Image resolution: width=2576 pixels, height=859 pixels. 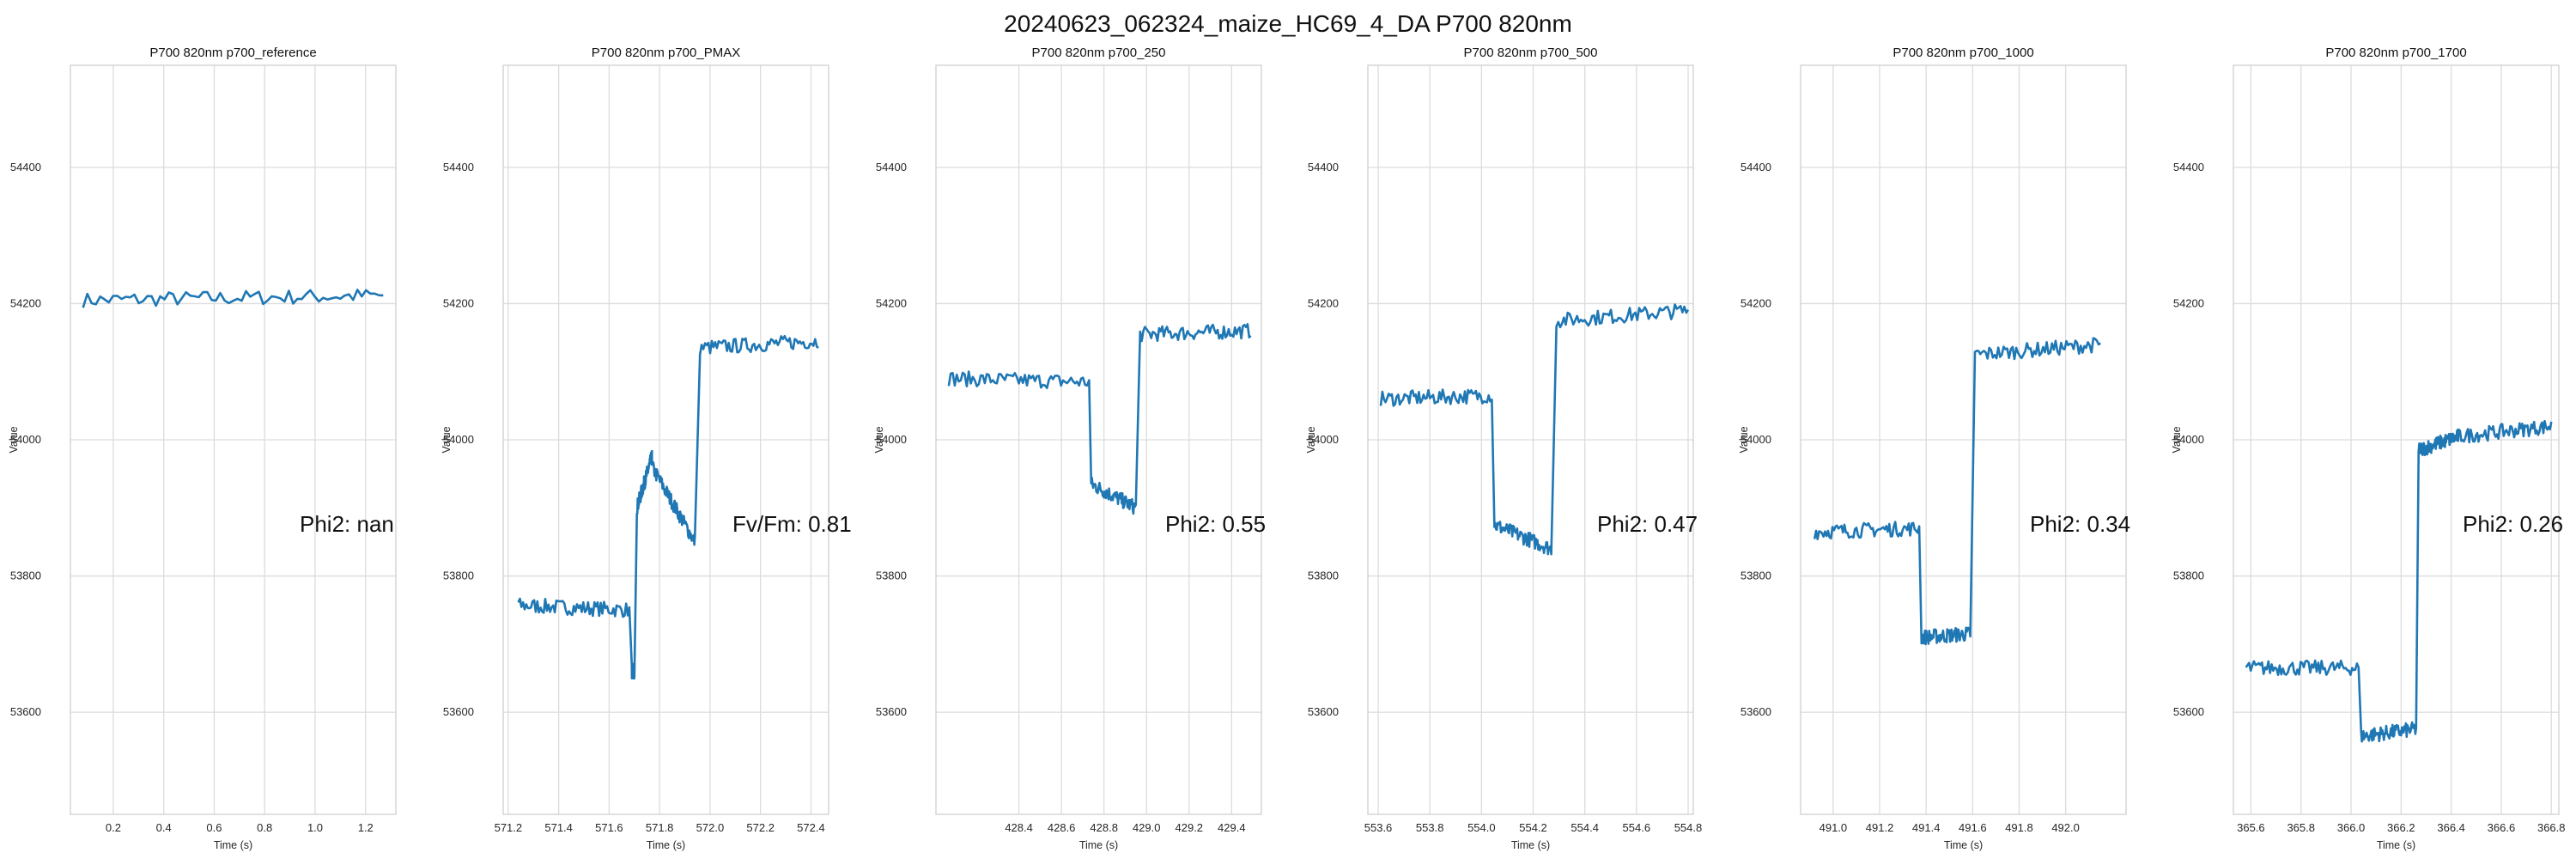 What do you see at coordinates (2251, 827) in the screenshot?
I see `x-tick-label: 365.6` at bounding box center [2251, 827].